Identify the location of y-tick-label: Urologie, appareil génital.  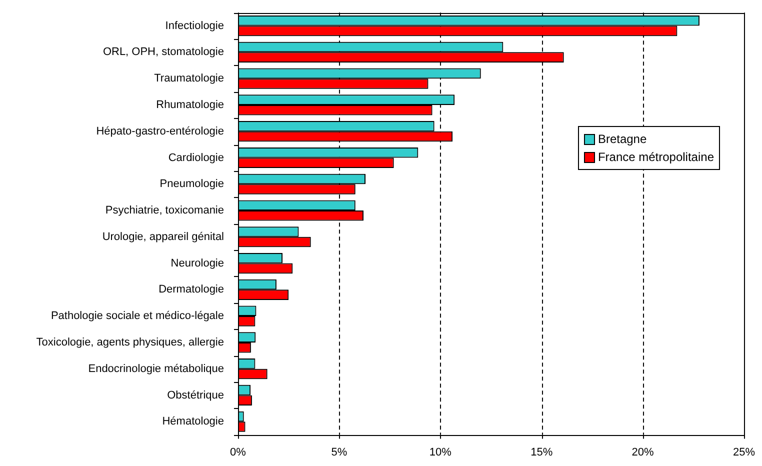
(163, 236).